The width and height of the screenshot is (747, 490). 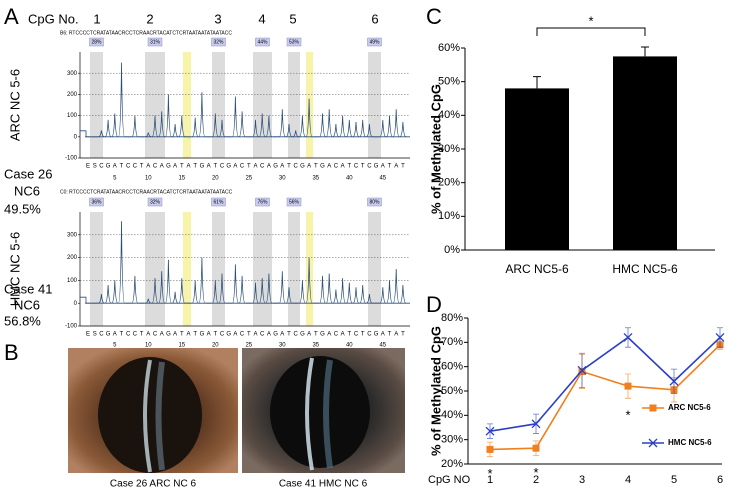 What do you see at coordinates (11, 16) in the screenshot?
I see `panel-label: A` at bounding box center [11, 16].